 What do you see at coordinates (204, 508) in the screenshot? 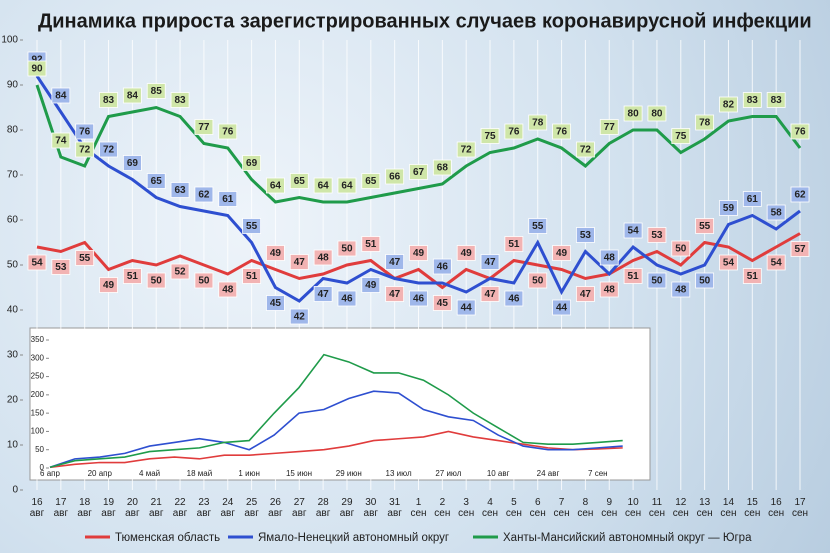
I see `x-tick-label: 23 авг` at bounding box center [204, 508].